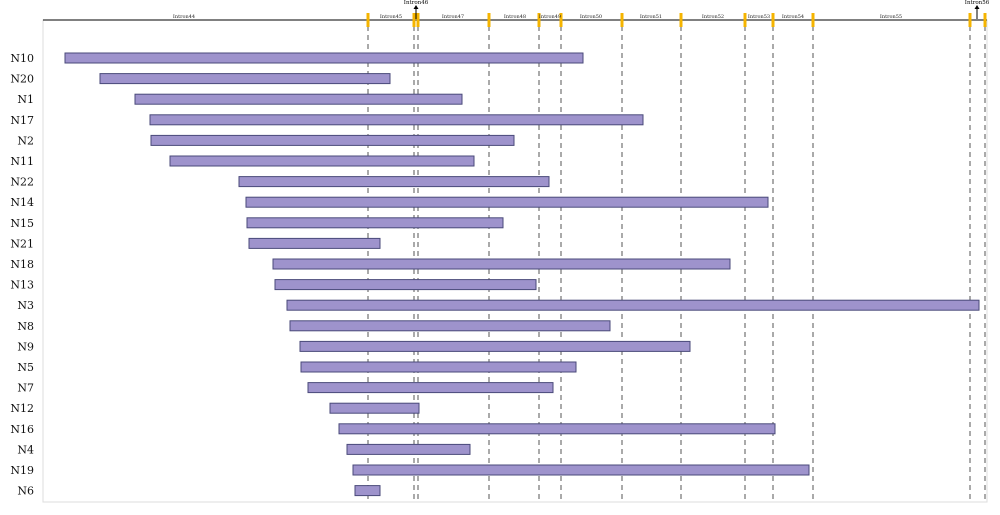  What do you see at coordinates (391, 17) in the screenshot?
I see `intron-label: Intron45` at bounding box center [391, 17].